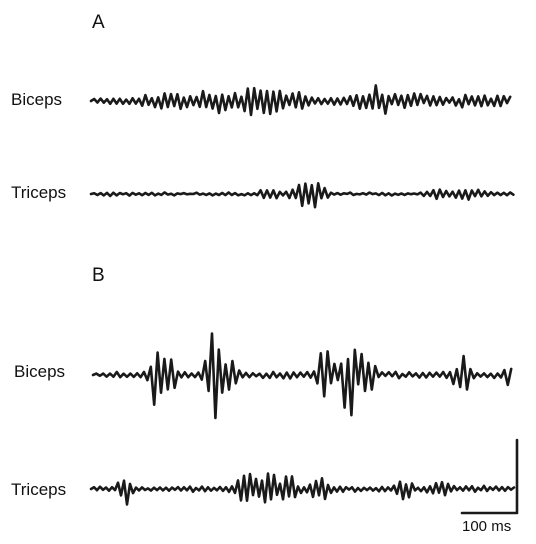 Image resolution: width=536 pixels, height=544 pixels. What do you see at coordinates (302, 195) in the screenshot?
I see `panel-a-triceps-trace` at bounding box center [302, 195].